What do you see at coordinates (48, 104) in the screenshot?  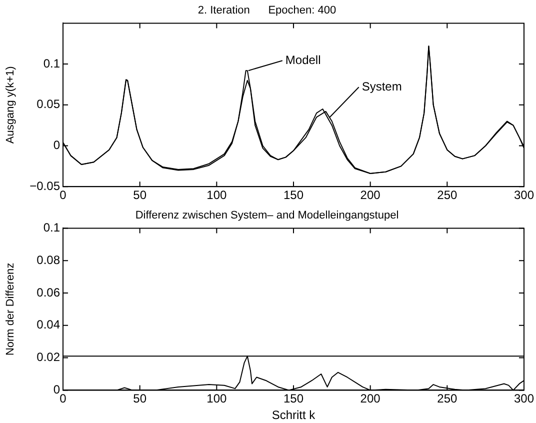 I see `y-tick-label: 0.05` at bounding box center [48, 104].